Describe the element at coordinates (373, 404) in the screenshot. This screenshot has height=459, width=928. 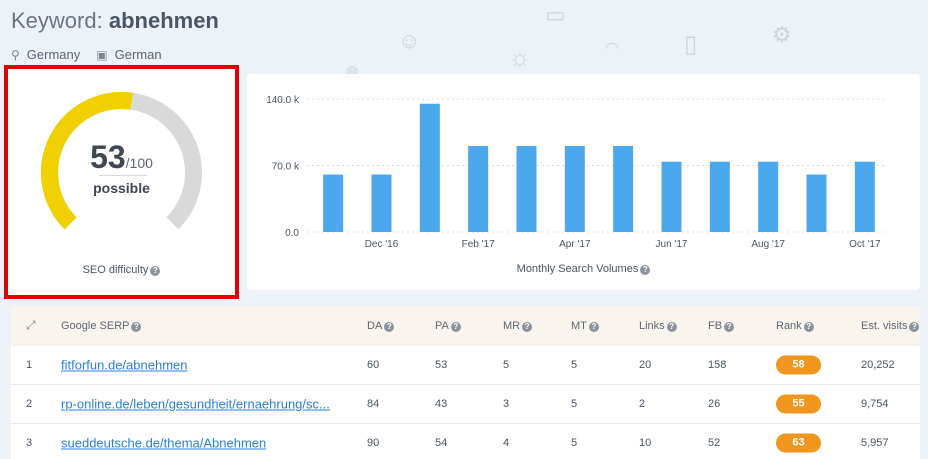
I see `cell-da: 84` at that location.